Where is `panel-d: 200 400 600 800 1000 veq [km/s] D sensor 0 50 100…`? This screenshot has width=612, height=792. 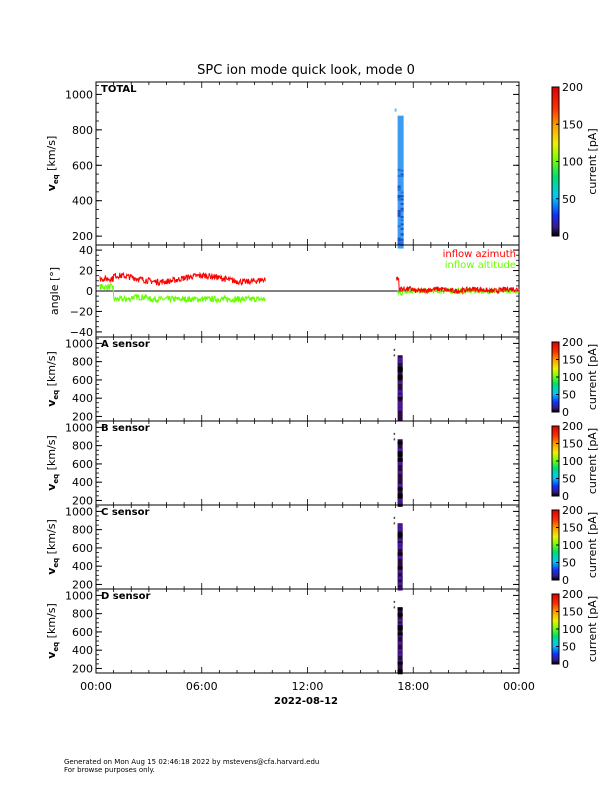
panel-d: 200 400 600 800 1000 veq [km/s] D sensor 0 50 100… is located at coordinates (322, 631).